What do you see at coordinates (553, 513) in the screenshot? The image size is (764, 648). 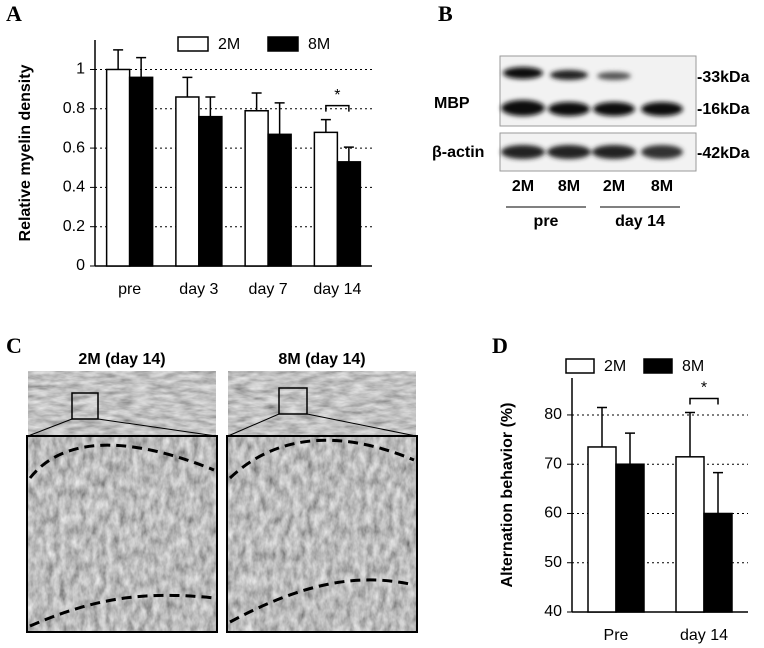 I see `y-tick-label: 60` at bounding box center [553, 513].